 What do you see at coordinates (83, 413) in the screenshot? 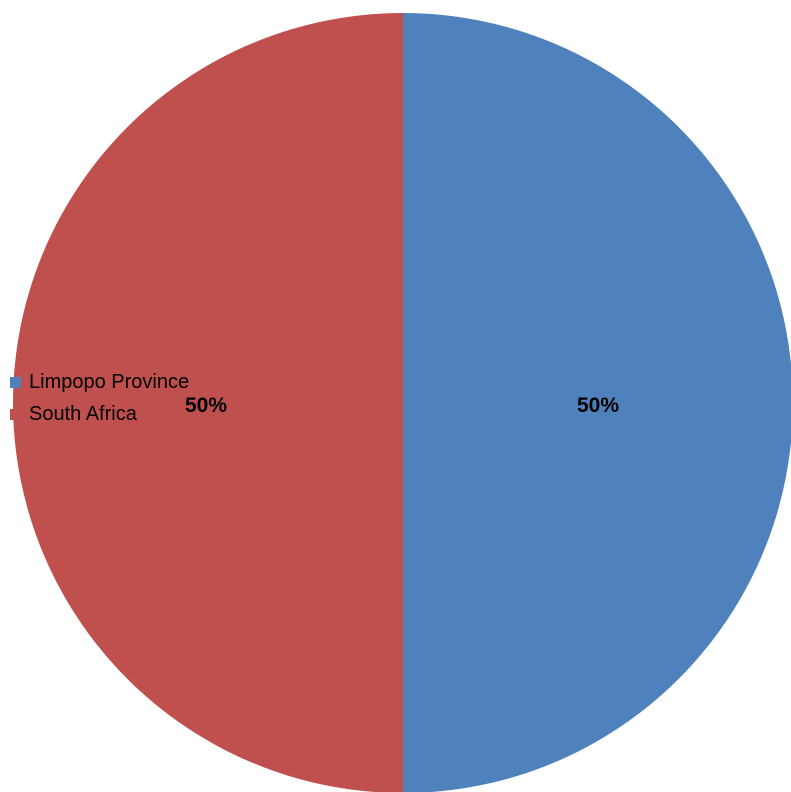
I see `legend-label-south-africa: South Africa` at bounding box center [83, 413].